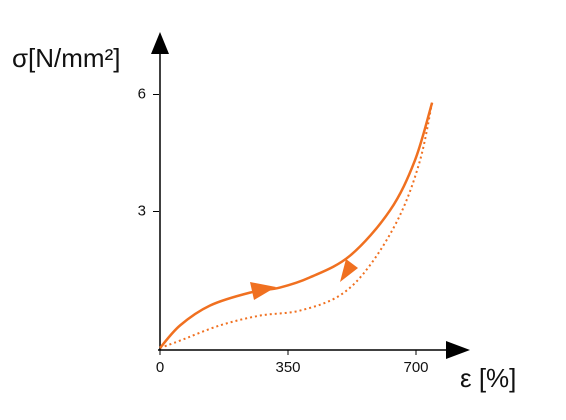  Describe the element at coordinates (66, 58) in the screenshot. I see `y-axis-title: σ[N/mm²]` at that location.